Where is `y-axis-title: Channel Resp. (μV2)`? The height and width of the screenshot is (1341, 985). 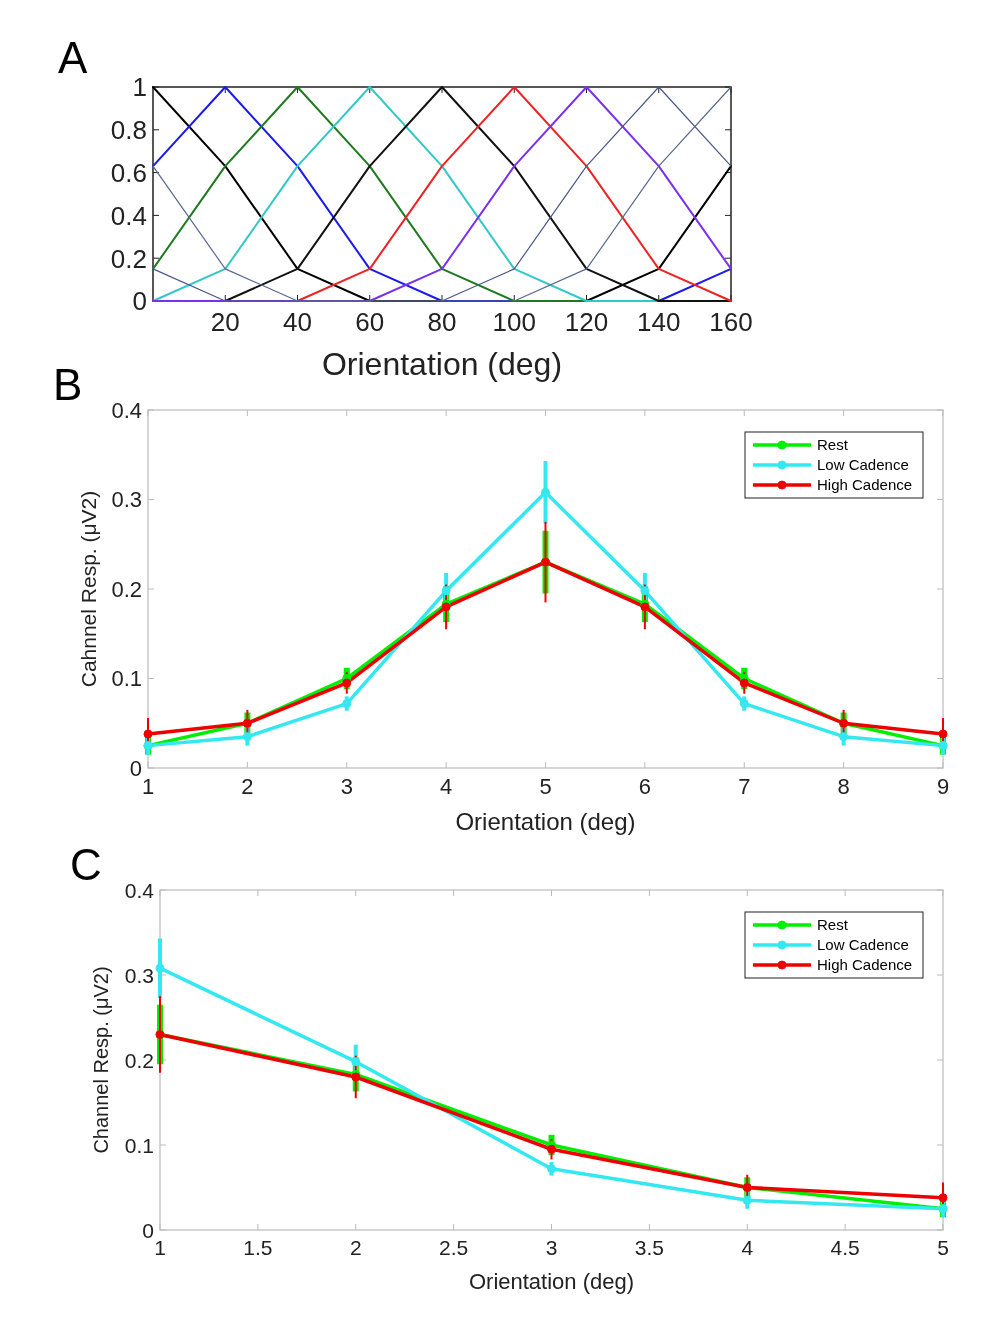 y-axis-title: Channel Resp. (μV2) is located at coordinates (101, 1060).